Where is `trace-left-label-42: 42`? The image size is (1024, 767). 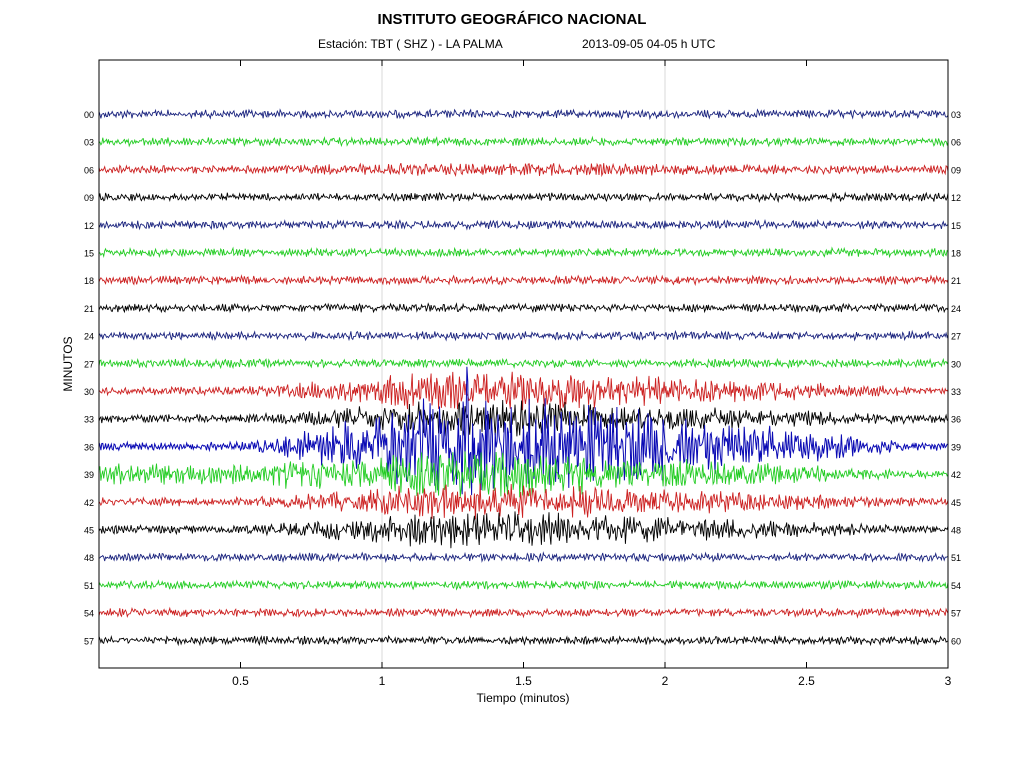 trace-left-label-42: 42 is located at coordinates (89, 503).